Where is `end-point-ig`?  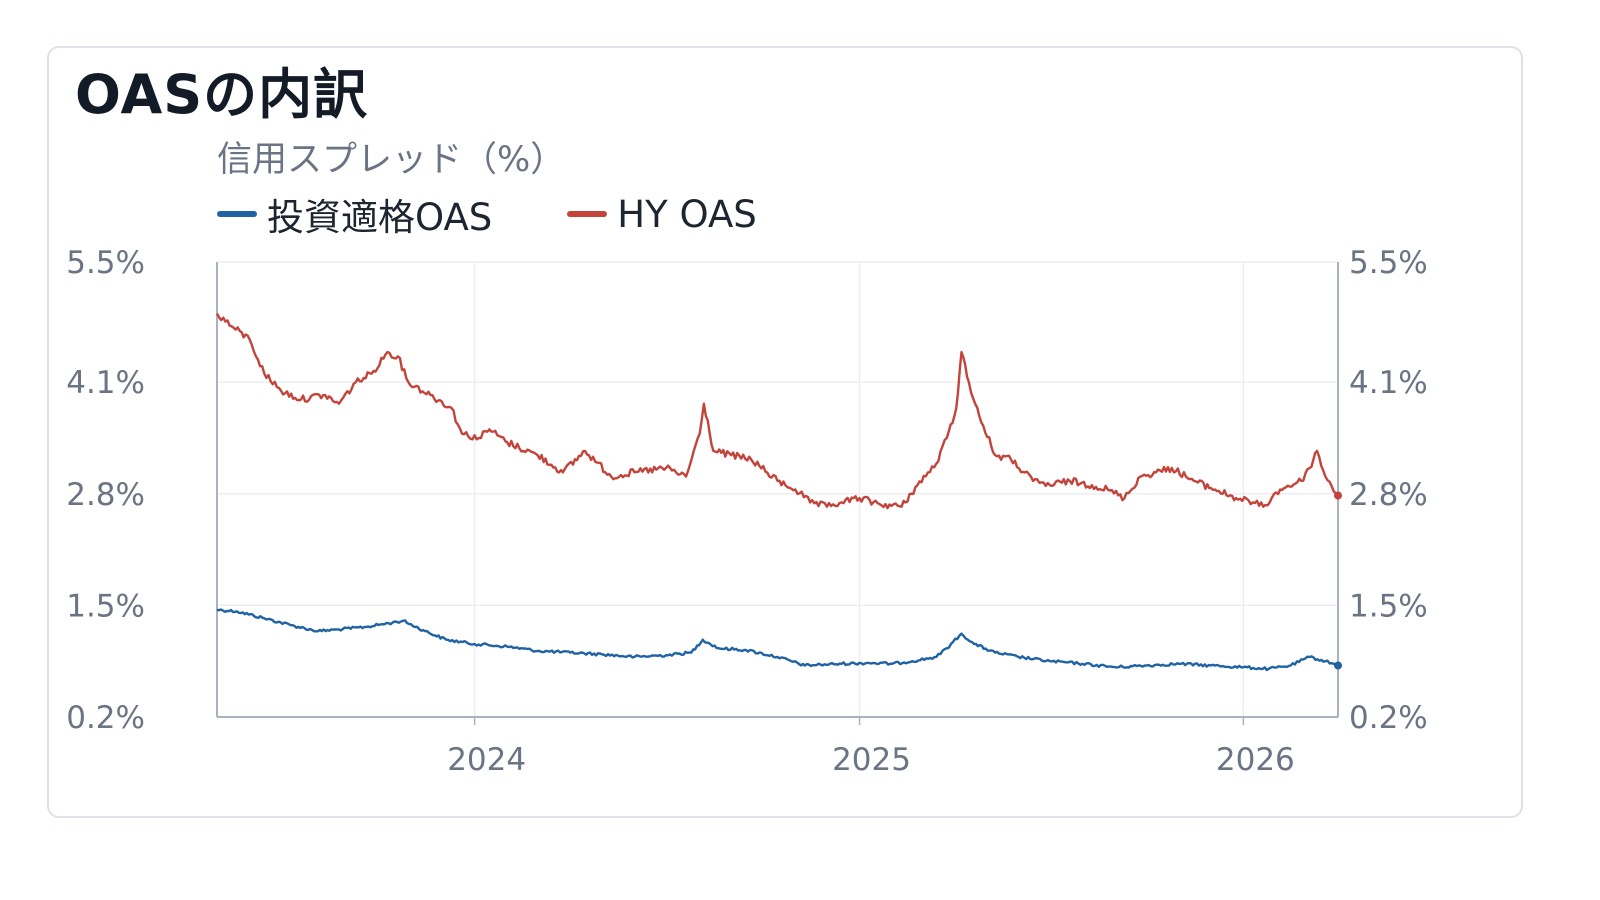
end-point-ig is located at coordinates (1338, 665).